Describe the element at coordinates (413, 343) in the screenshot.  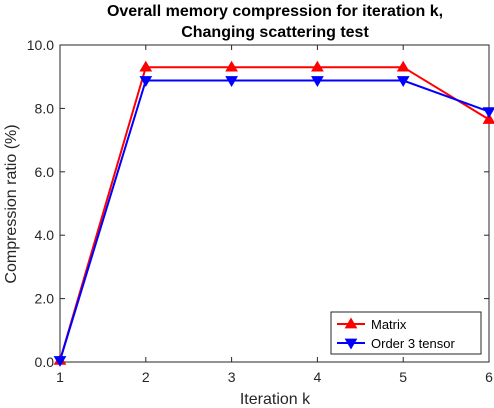
I see `legend-label-order-3-tensor: Order 3 tensor` at that location.